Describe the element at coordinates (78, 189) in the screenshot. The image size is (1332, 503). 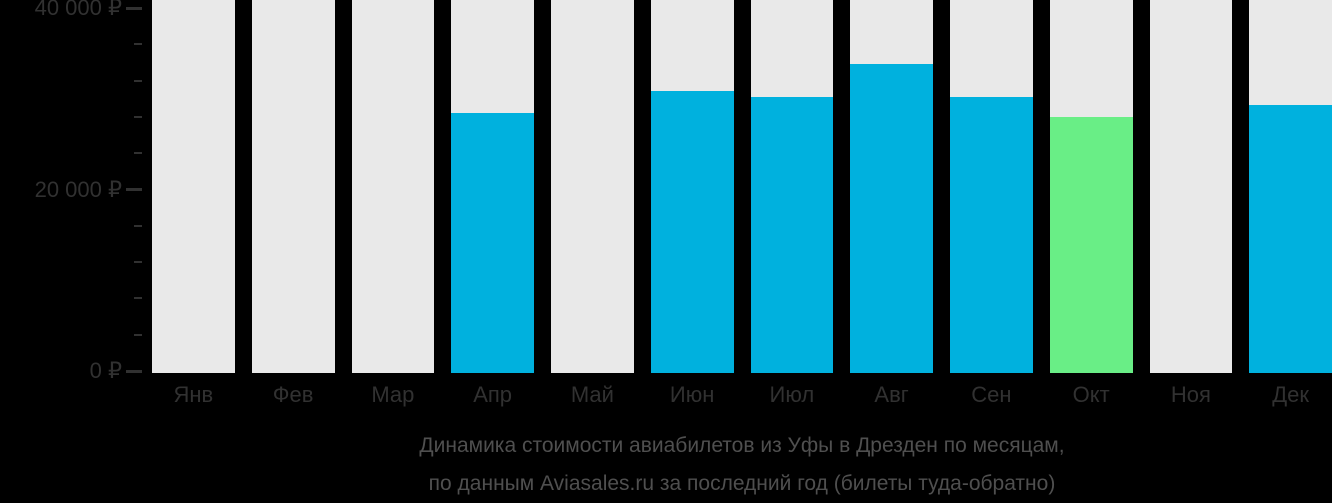
I see `y-axis-label: 20 000 ₽` at that location.